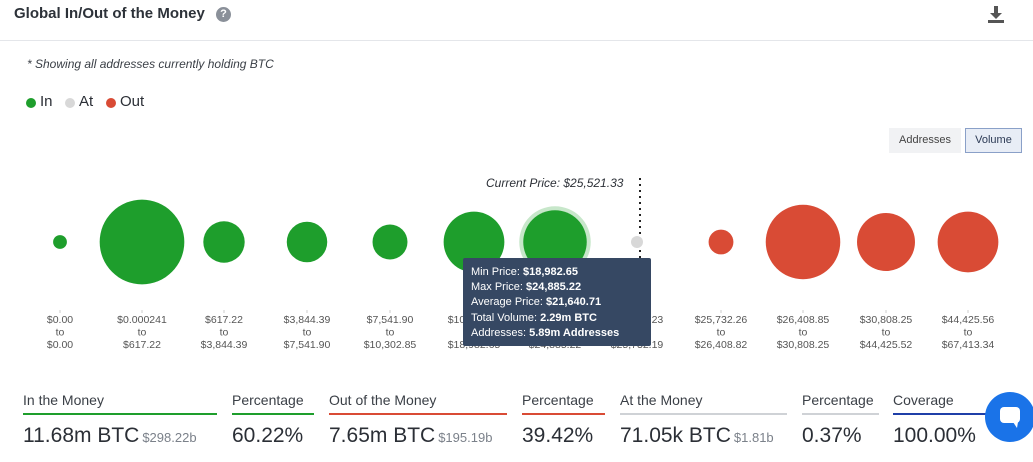 This screenshot has width=1033, height=462. What do you see at coordinates (418, 403) in the screenshot?
I see `stat-label: Out of the Money` at bounding box center [418, 403].